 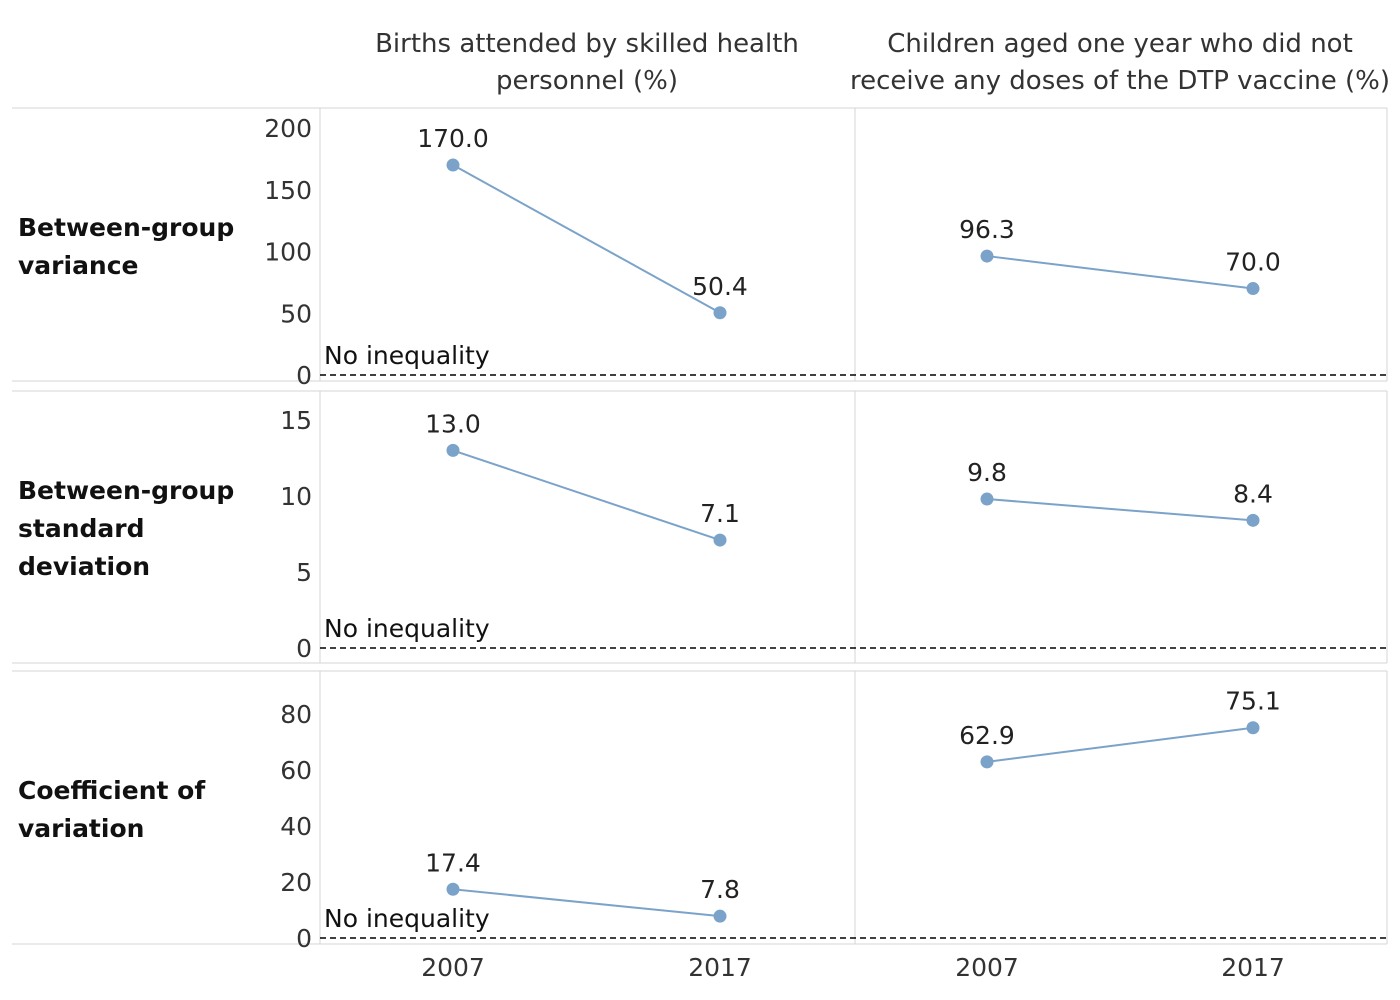 I want to click on data-label: 170.0, so click(x=453, y=138).